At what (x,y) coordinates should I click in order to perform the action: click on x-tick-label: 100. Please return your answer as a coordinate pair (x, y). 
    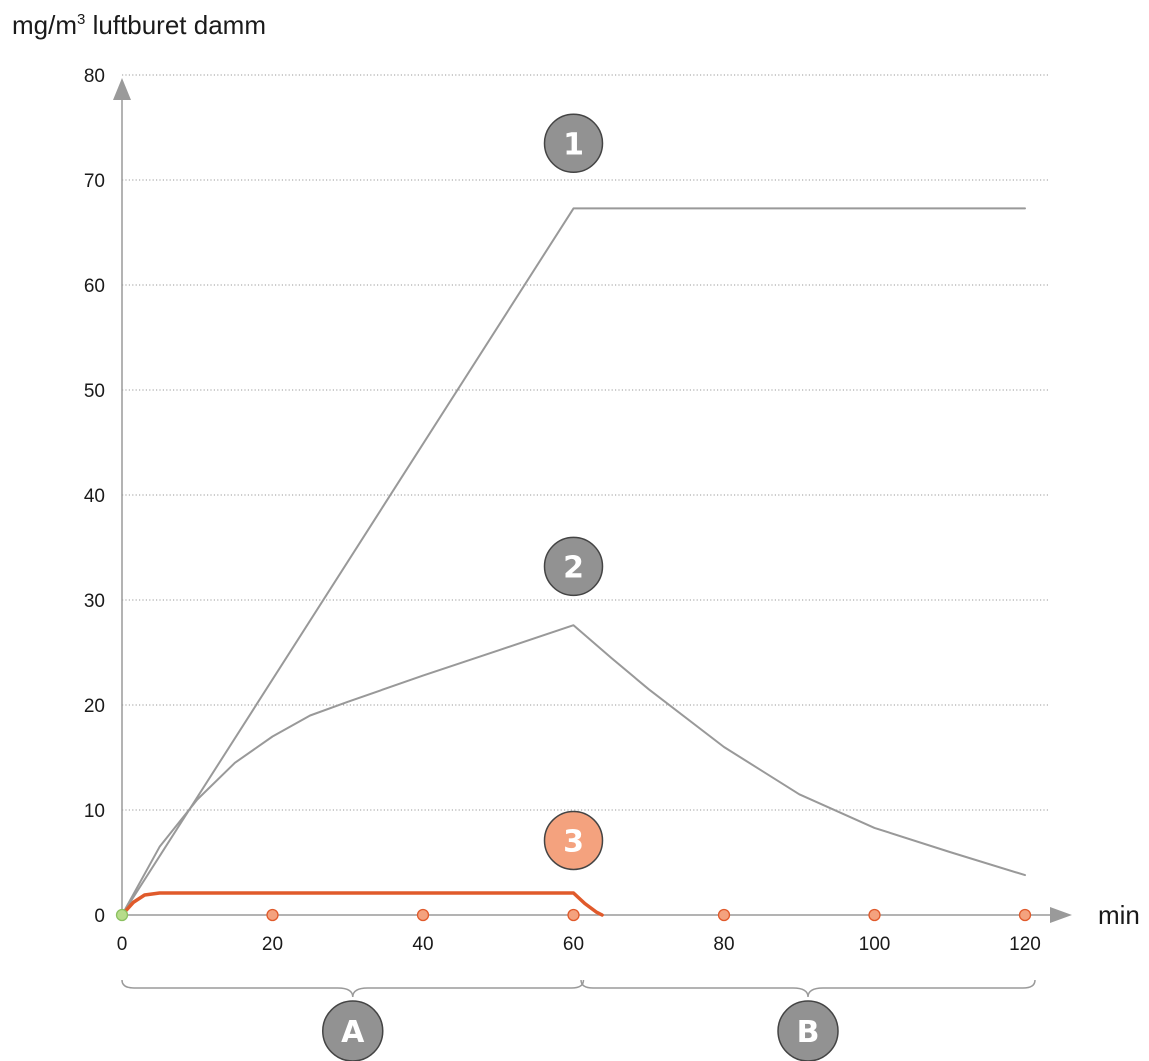
    Looking at the image, I should click on (875, 944).